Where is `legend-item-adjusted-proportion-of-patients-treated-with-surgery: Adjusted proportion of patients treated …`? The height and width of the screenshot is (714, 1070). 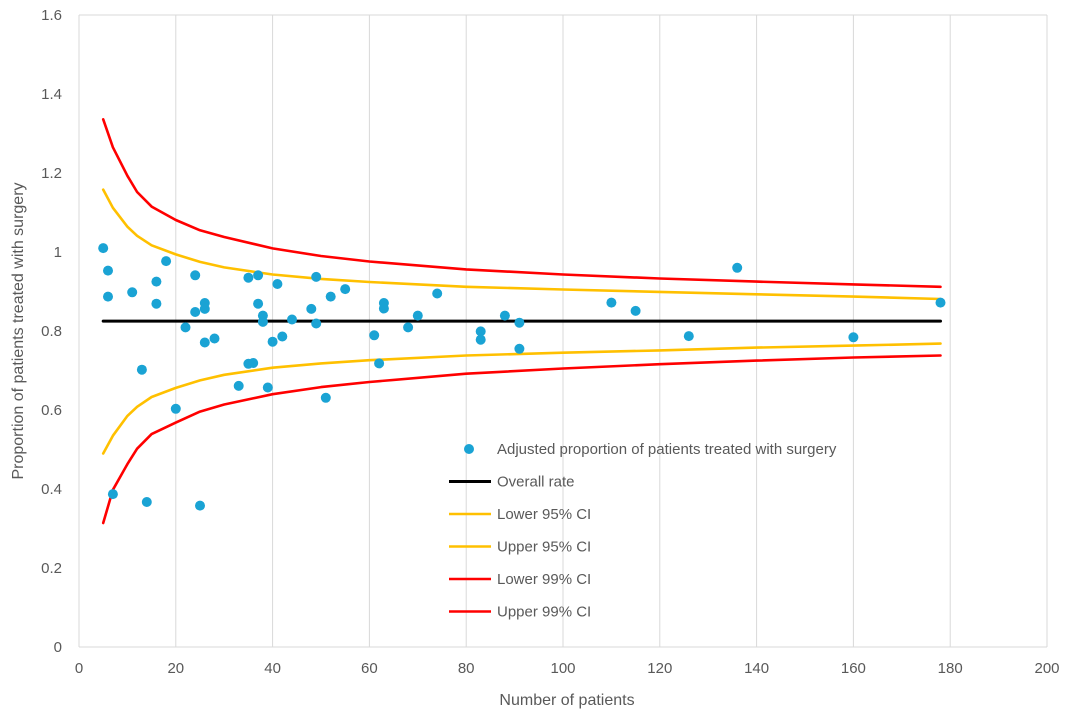
legend-item-adjusted-proportion-of-patients-treated-with-surgery: Adjusted proportion of patients treated … is located at coordinates (650, 449).